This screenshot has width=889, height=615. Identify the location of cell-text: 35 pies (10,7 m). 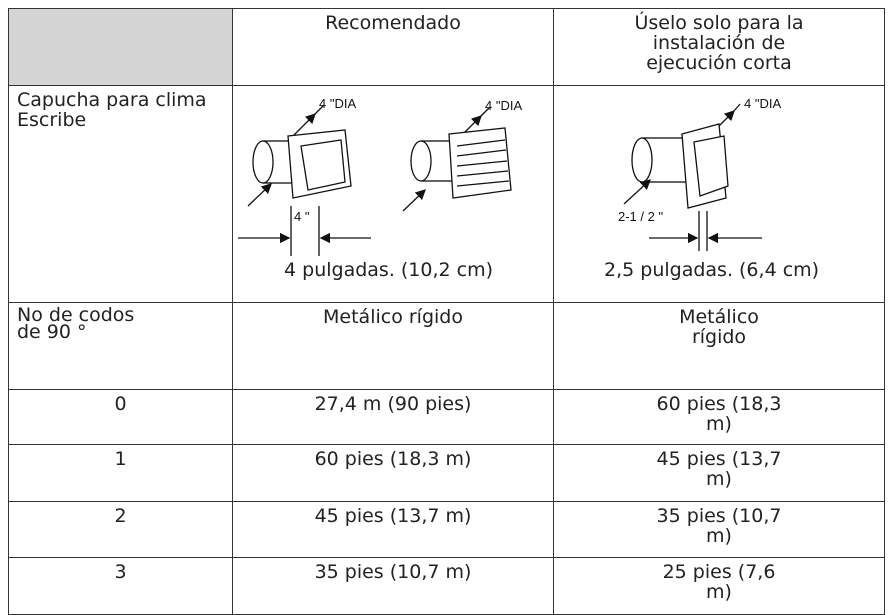
(719, 526).